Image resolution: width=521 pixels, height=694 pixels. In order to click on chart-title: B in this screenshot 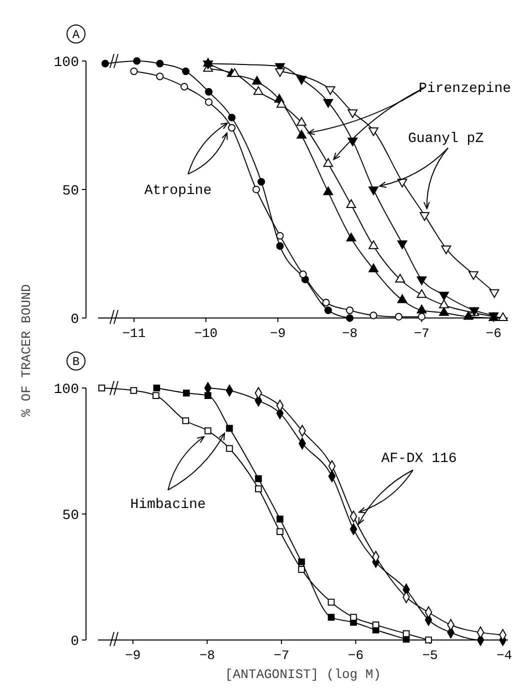, I will do `click(76, 362)`.